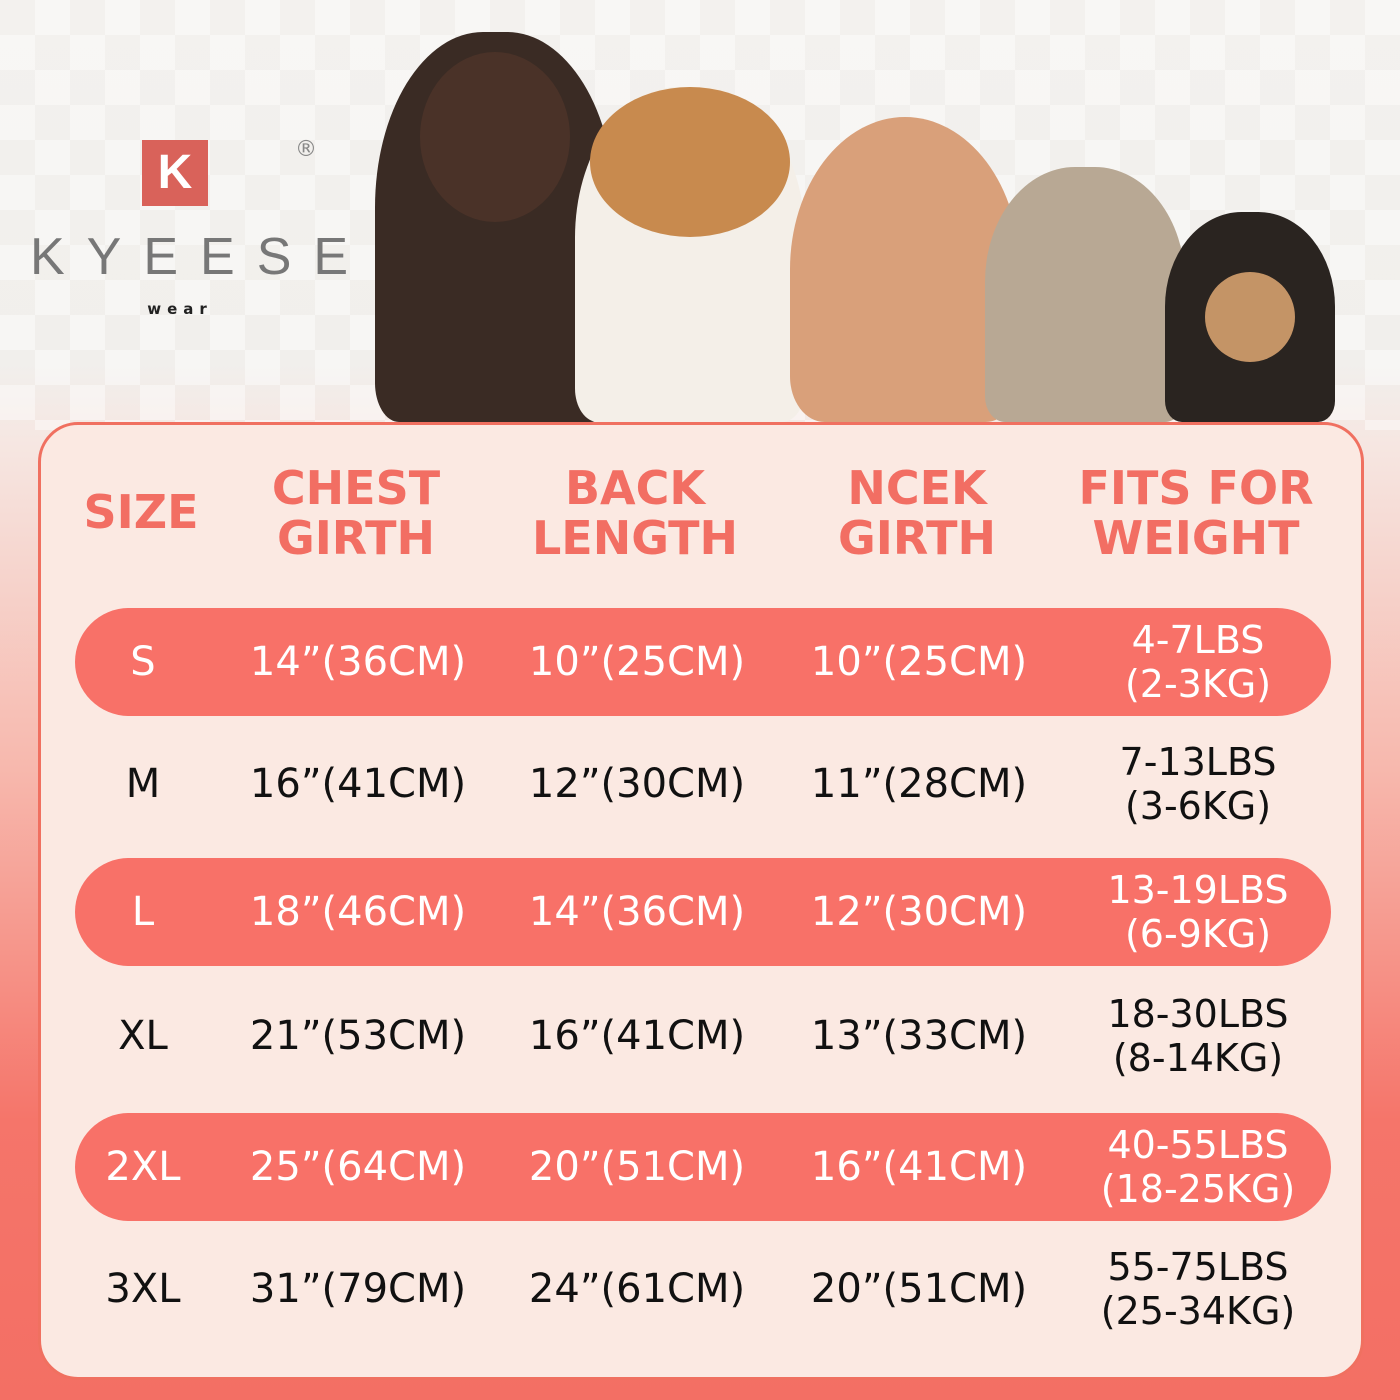  What do you see at coordinates (919, 784) in the screenshot?
I see `cell-neck: 11”(28CM)` at bounding box center [919, 784].